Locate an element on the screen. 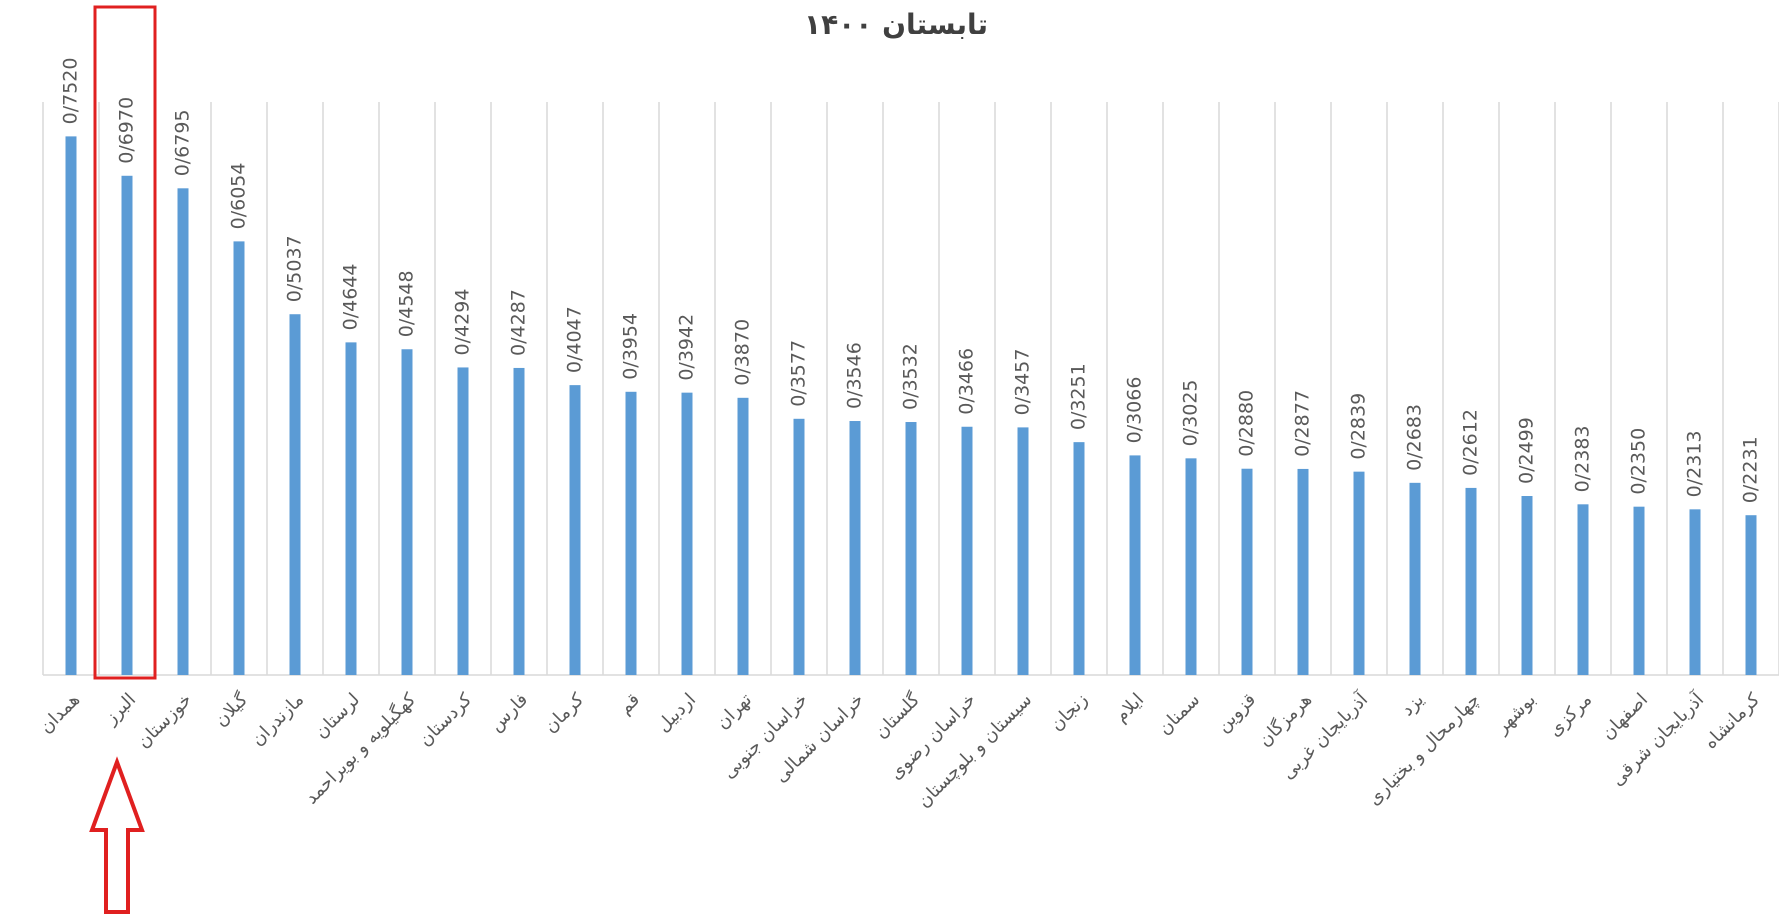  value-label: 0/3577 is located at coordinates (799, 373).